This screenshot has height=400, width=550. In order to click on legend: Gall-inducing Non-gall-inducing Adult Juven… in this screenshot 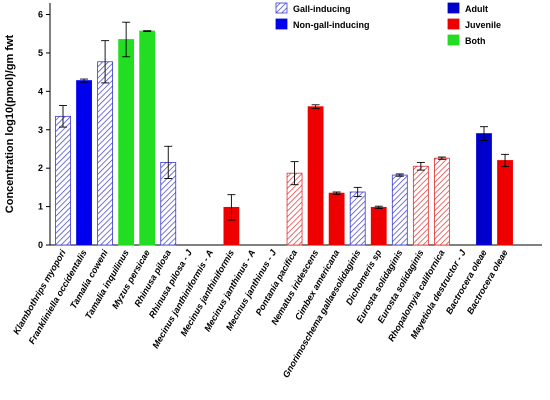, I will do `click(388, 24)`.